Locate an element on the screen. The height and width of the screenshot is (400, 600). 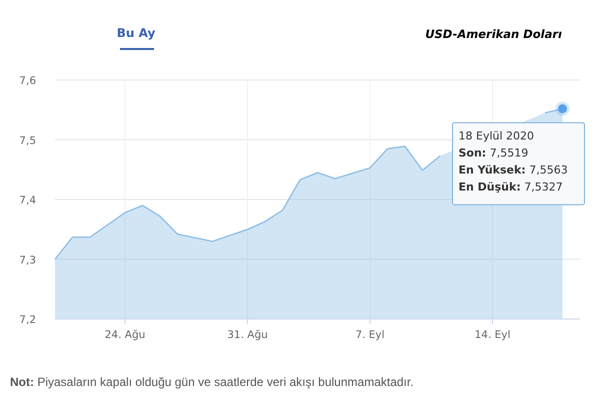
chart-title: USD-Amerikan Doları is located at coordinates (493, 34).